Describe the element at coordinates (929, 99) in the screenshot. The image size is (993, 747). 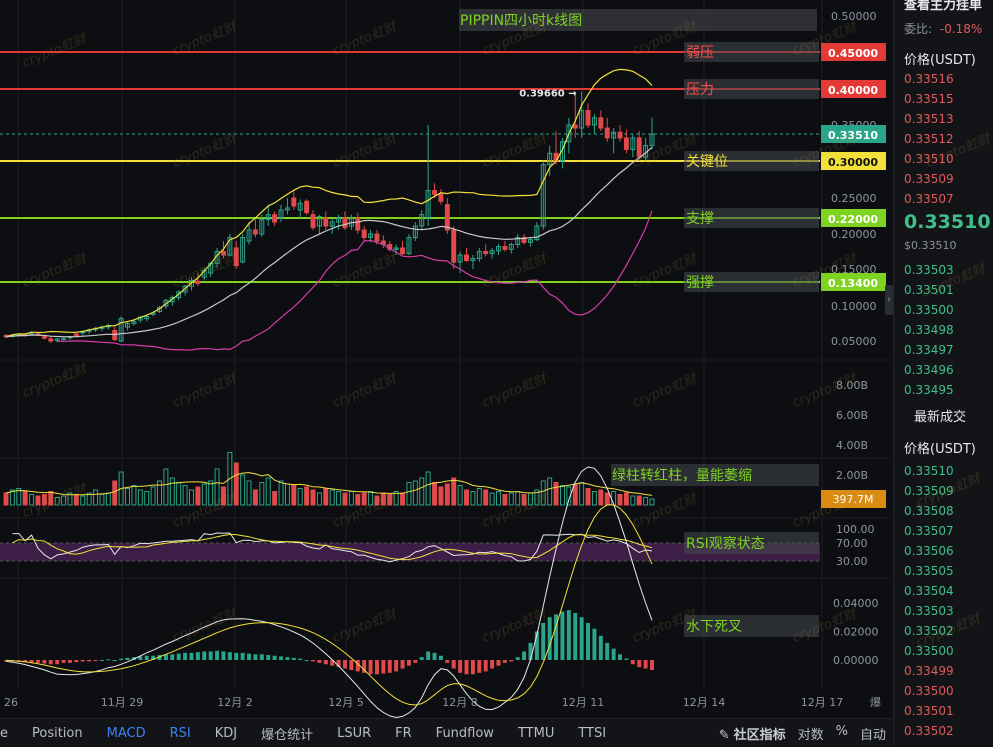
I see `ask-price-row: 0.33515` at that location.